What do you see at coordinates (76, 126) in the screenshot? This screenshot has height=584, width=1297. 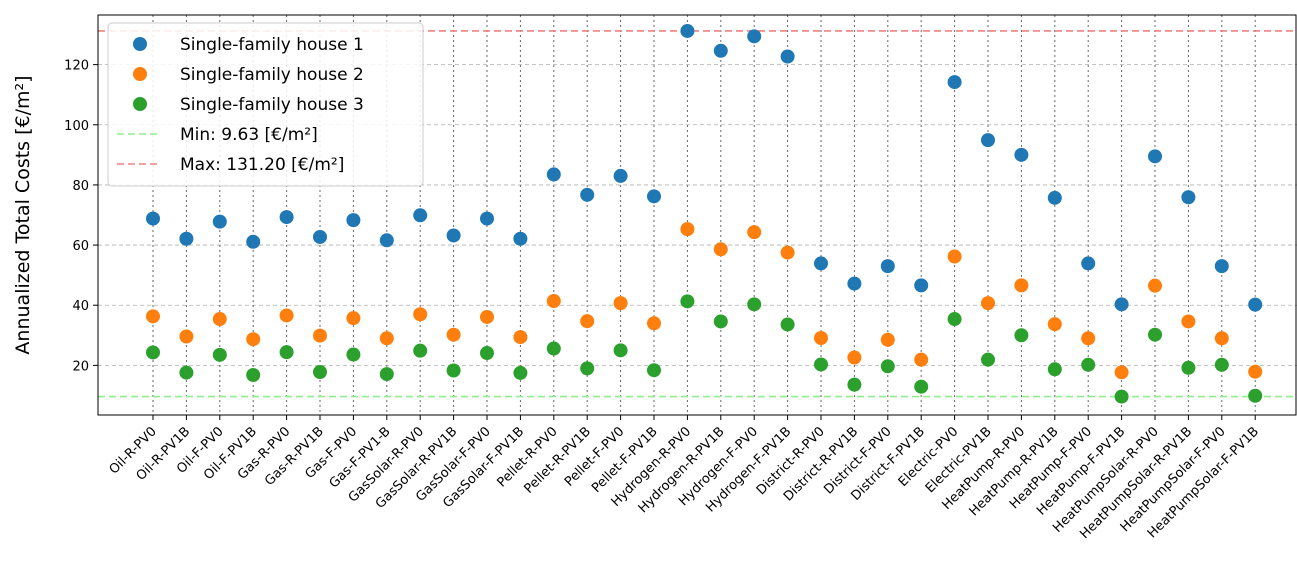 I see `y-tick-label: 100` at bounding box center [76, 126].